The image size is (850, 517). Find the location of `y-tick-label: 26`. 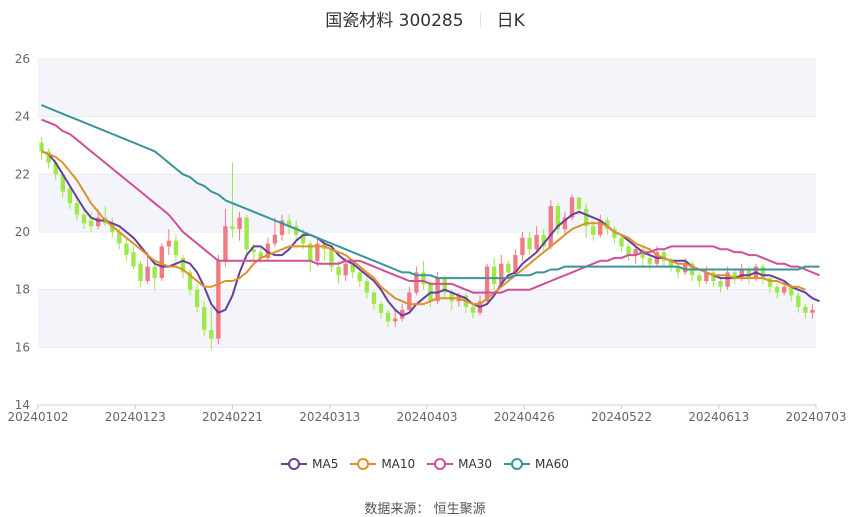

y-tick-label: 26 is located at coordinates (22, 59).